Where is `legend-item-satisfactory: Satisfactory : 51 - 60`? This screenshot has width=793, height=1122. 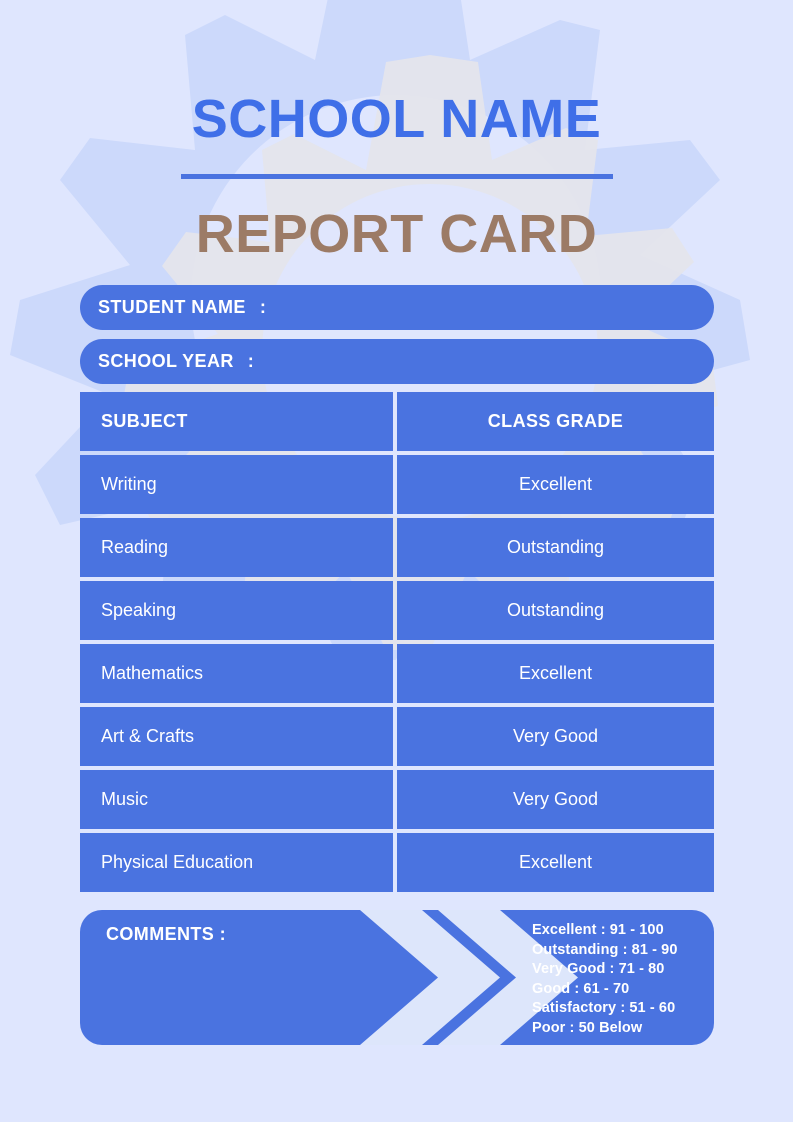
legend-item-satisfactory: Satisfactory : 51 - 60 is located at coordinates (604, 1008).